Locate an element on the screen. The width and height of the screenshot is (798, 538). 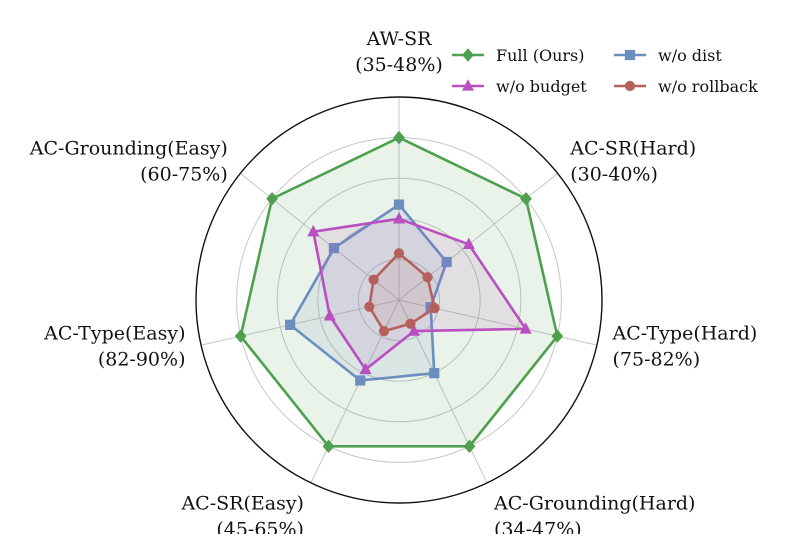
axis-name: AC-Type(Easy) is located at coordinates (114, 334).